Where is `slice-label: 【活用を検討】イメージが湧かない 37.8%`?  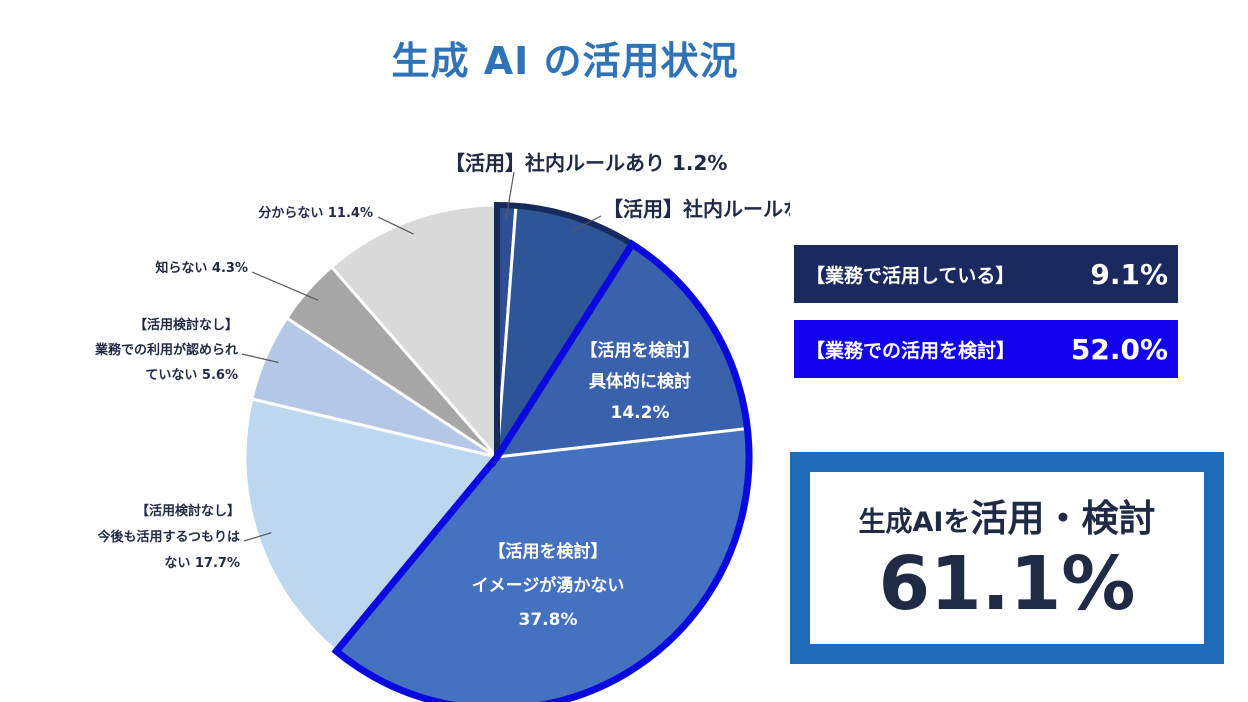 slice-label: 【活用を検討】イメージが湧かない 37.8% is located at coordinates (548, 585).